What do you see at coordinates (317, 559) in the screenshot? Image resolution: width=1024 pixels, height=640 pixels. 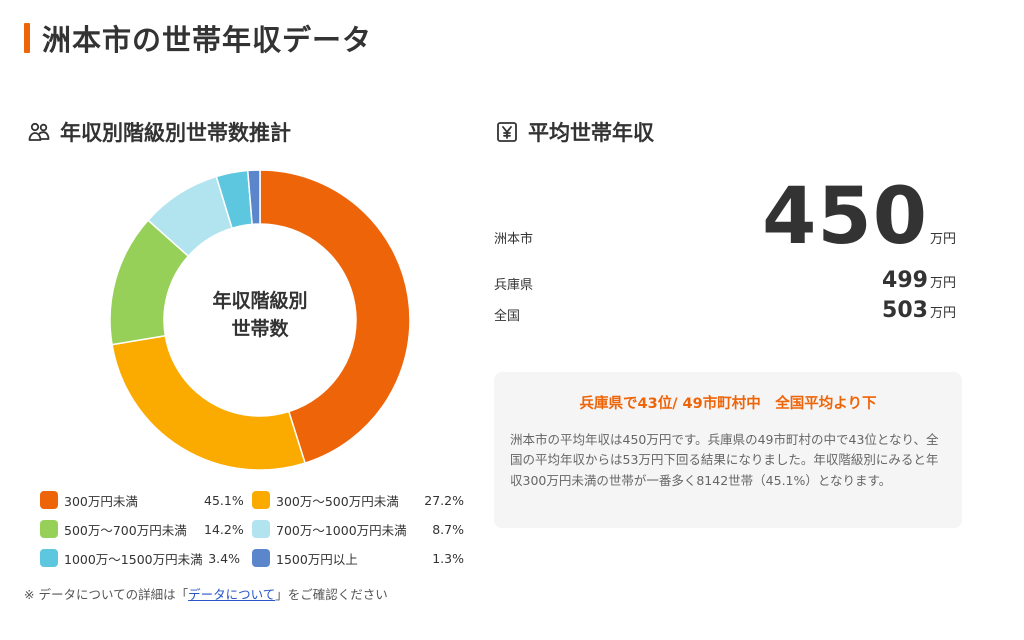 I see `legend-label: 1500万円以上` at bounding box center [317, 559].